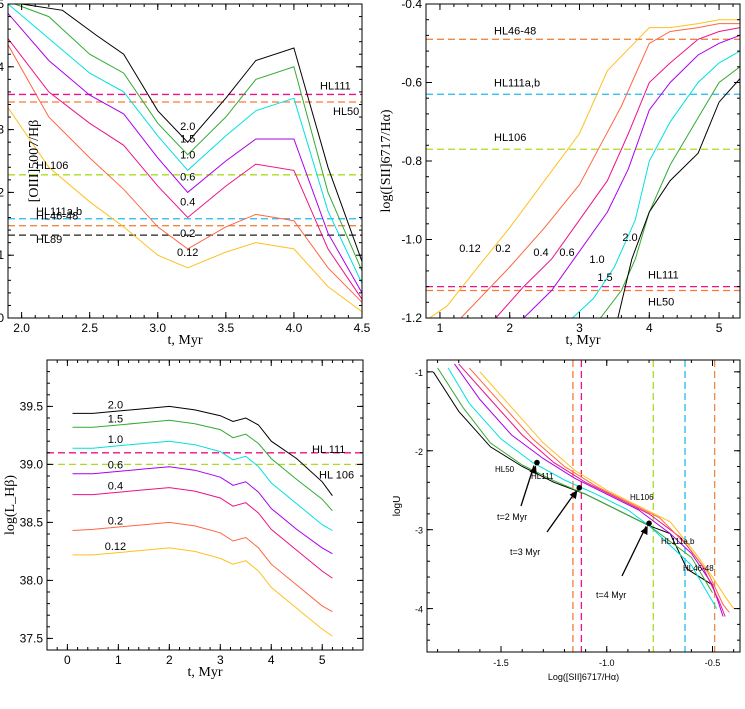  I want to click on x-tick-label: -0.5, so click(713, 663).